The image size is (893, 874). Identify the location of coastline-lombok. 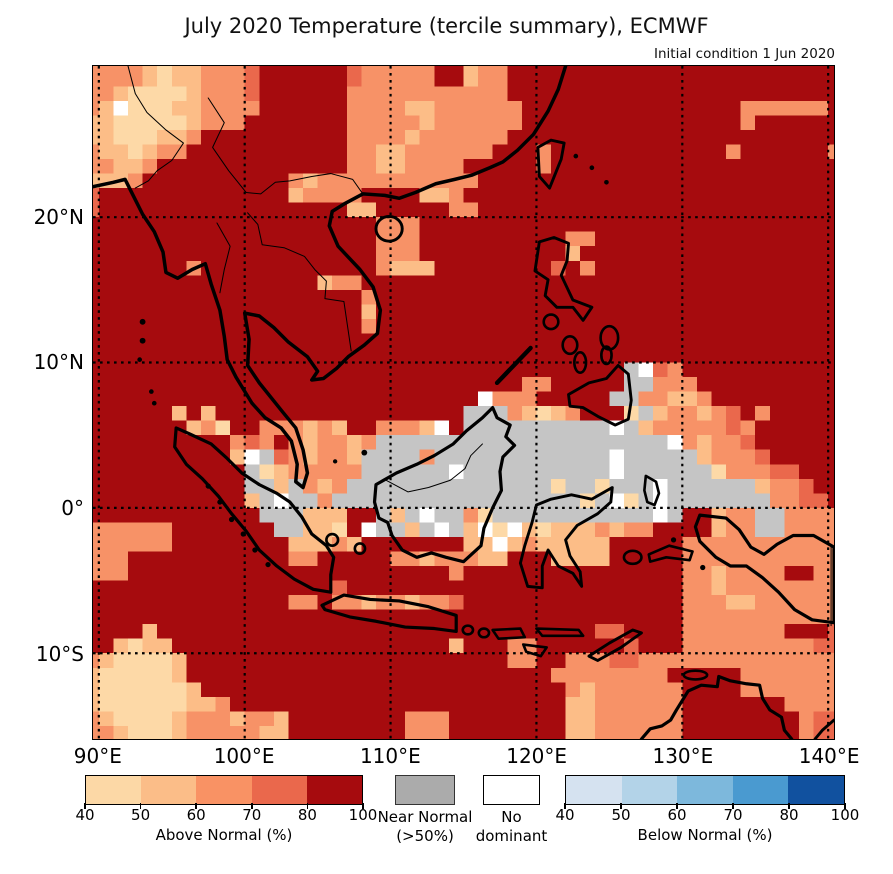
(484, 633).